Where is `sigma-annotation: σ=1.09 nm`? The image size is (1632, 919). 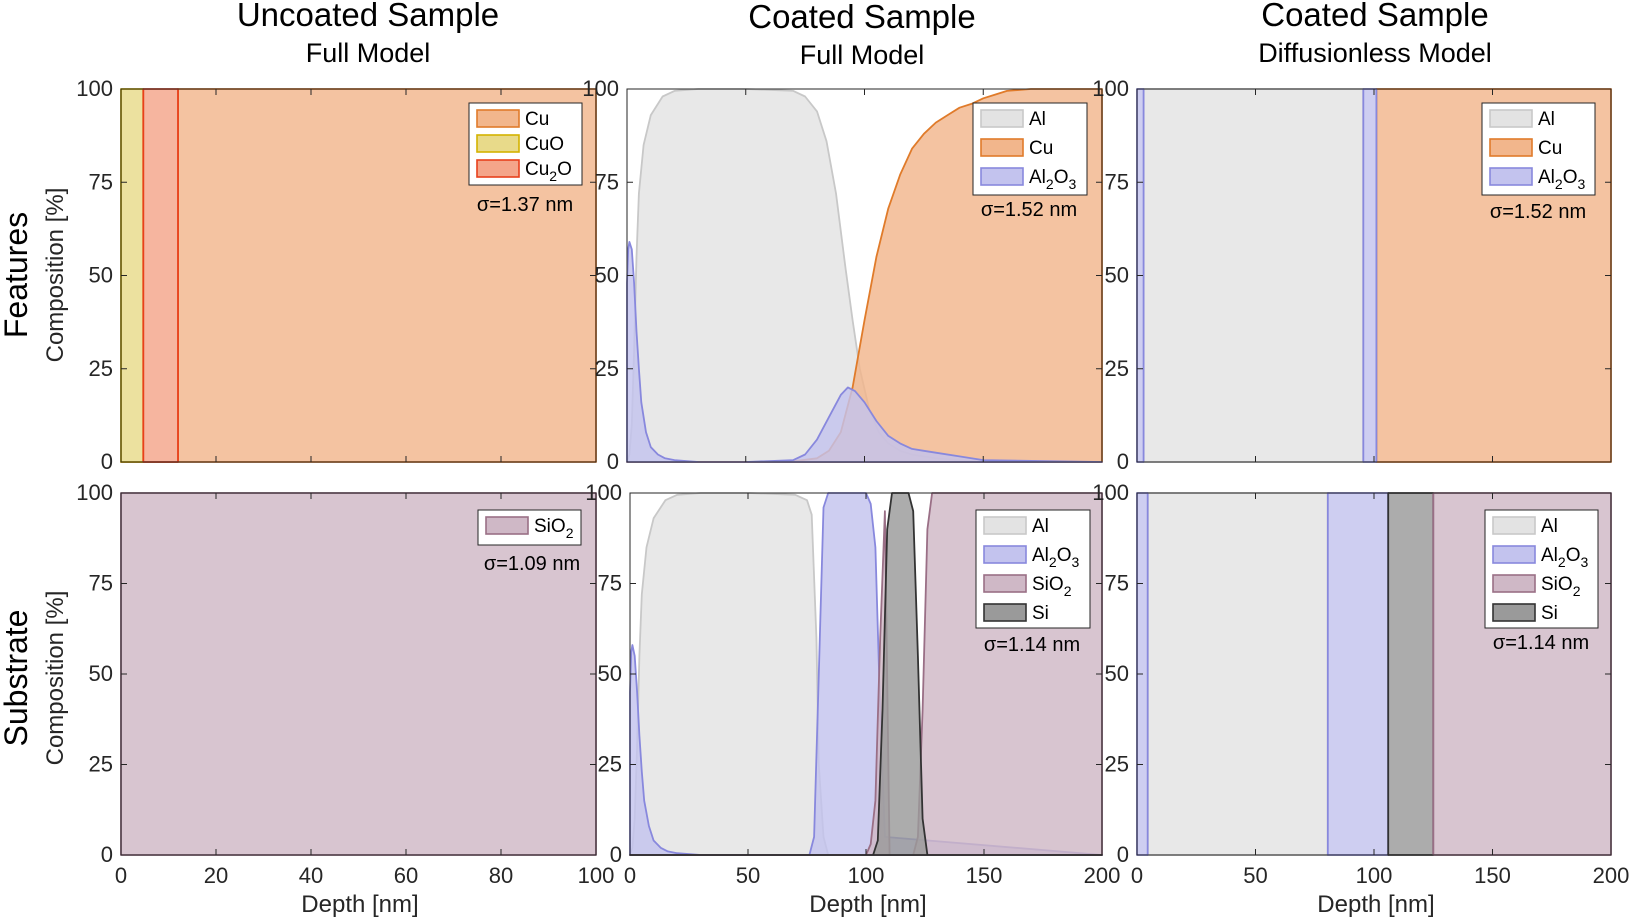
sigma-annotation: σ=1.09 nm is located at coordinates (532, 564).